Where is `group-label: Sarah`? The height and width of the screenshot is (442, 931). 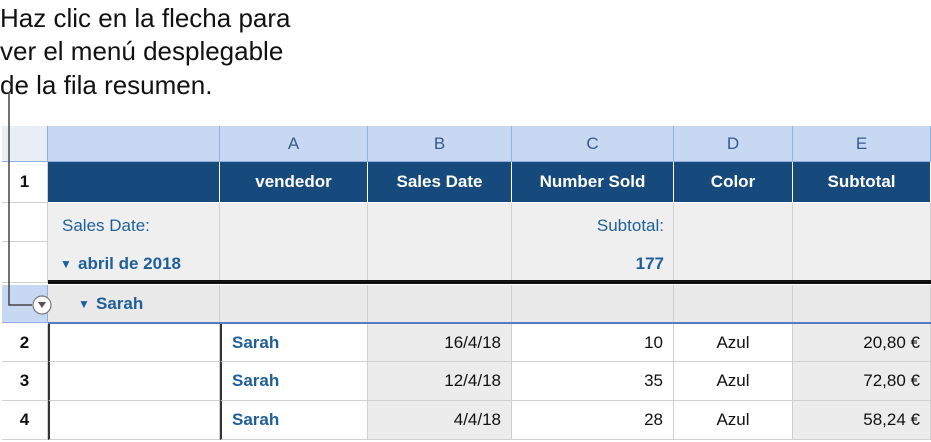 group-label: Sarah is located at coordinates (120, 303).